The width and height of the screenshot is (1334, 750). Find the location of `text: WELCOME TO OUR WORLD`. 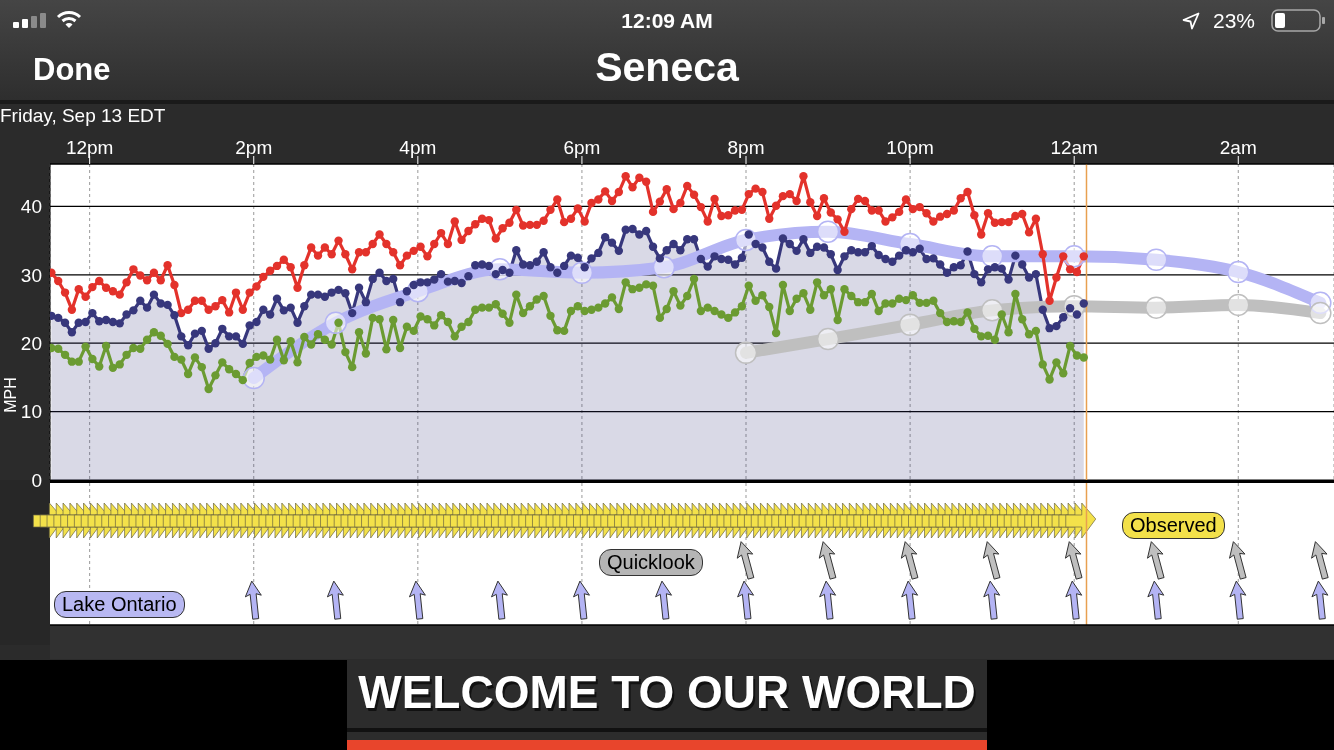

text: WELCOME TO OUR WORLD is located at coordinates (667, 692).